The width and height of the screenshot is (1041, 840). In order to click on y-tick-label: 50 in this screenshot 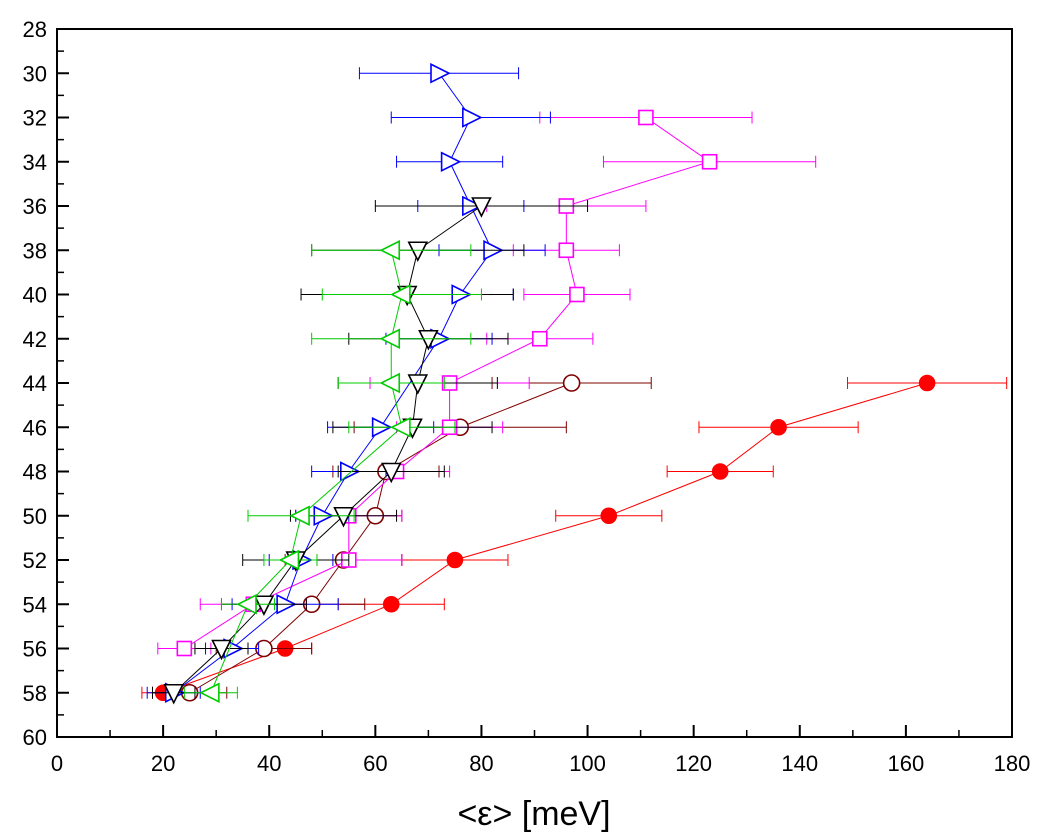, I will do `click(35, 516)`.